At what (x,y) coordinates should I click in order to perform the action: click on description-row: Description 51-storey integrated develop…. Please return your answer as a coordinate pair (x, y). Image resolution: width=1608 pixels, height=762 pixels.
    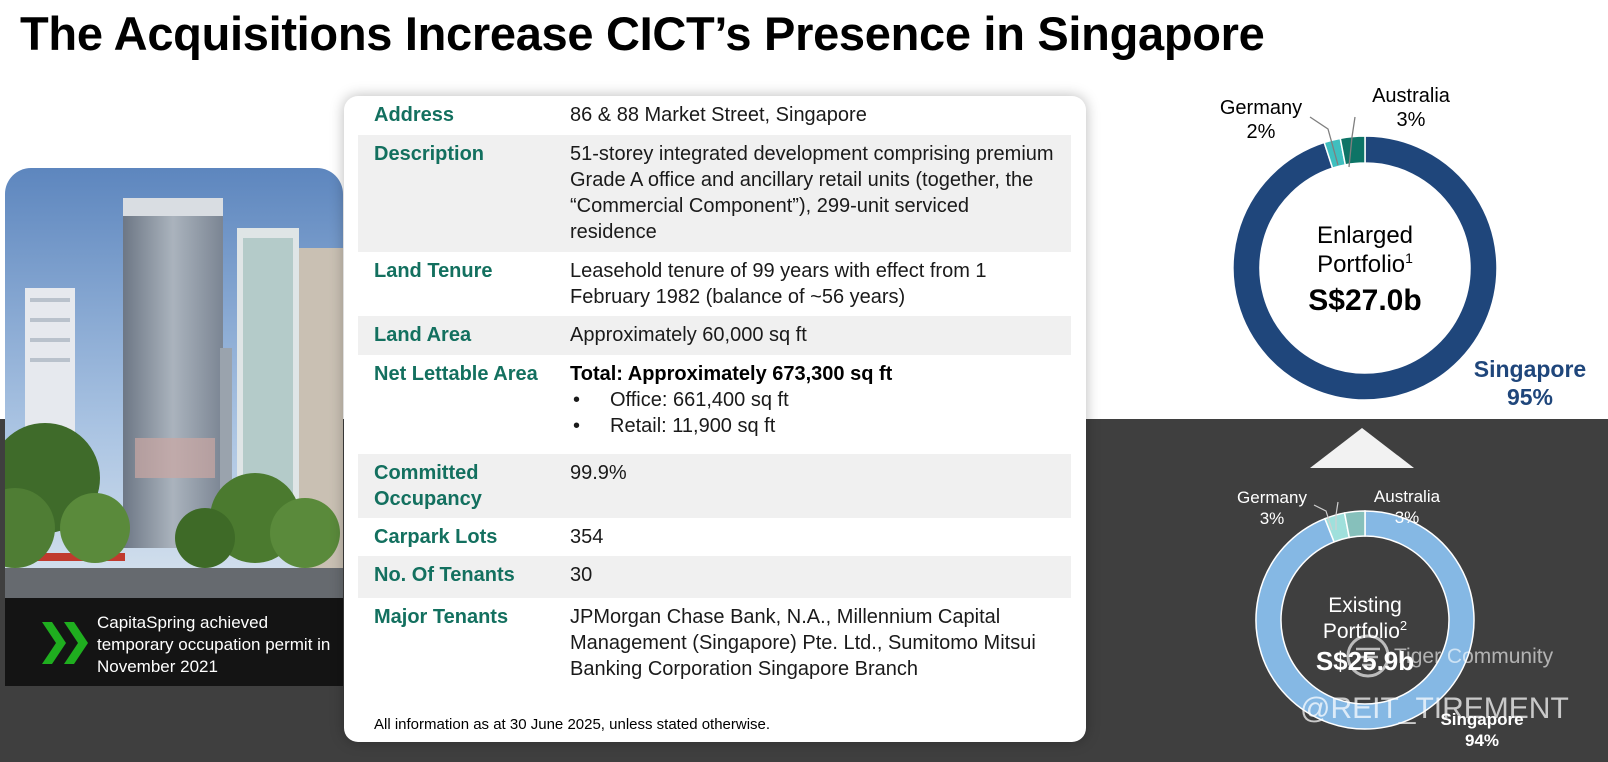
    Looking at the image, I should click on (714, 193).